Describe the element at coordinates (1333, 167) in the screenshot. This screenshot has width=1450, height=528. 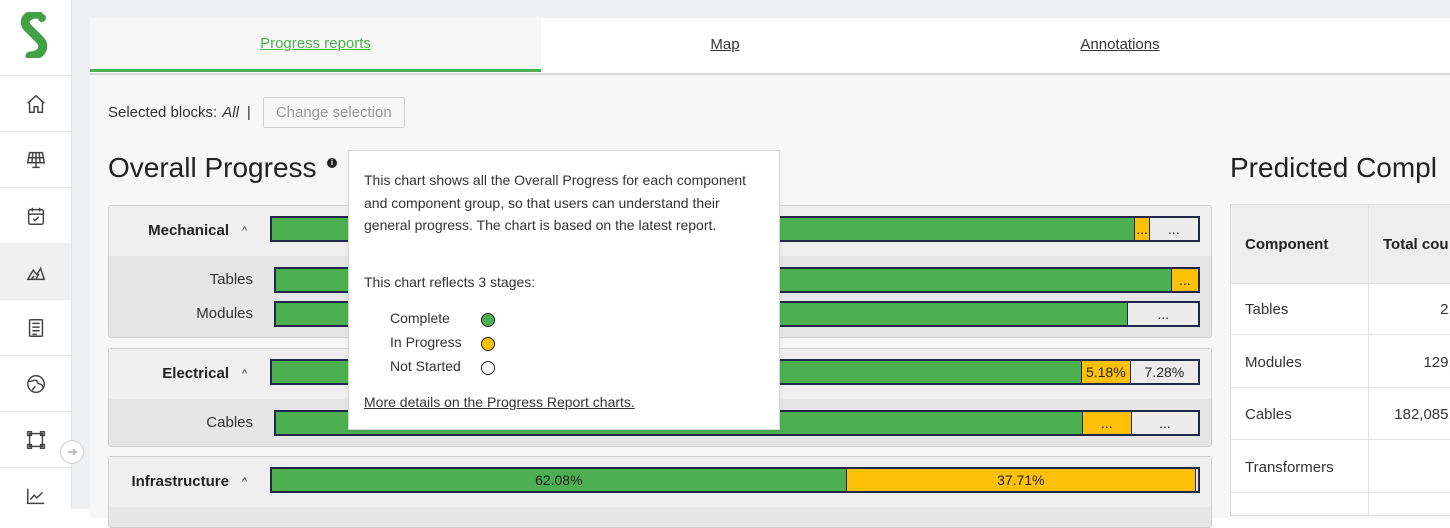
I see `predicted-completion-title: Predicted Compl` at that location.